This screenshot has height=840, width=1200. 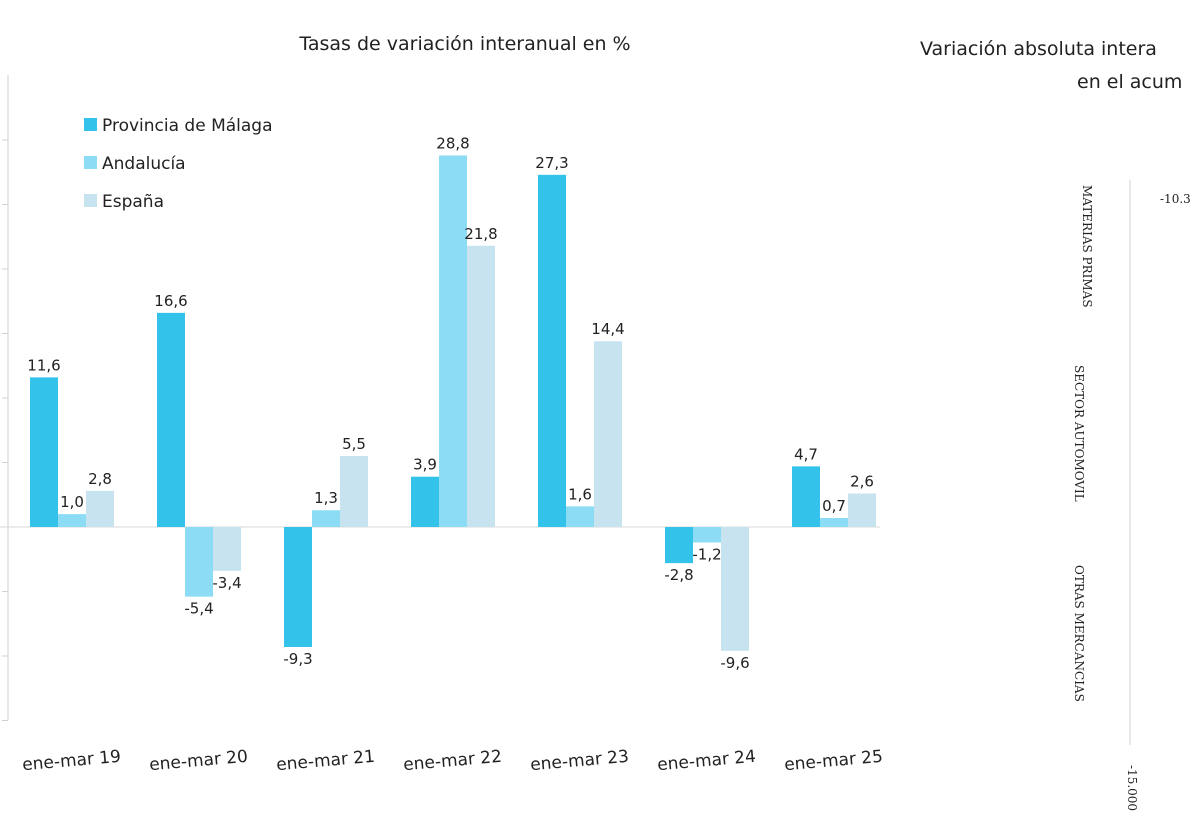 I want to click on x-tick-label: ene-mar 19, so click(x=71, y=761).